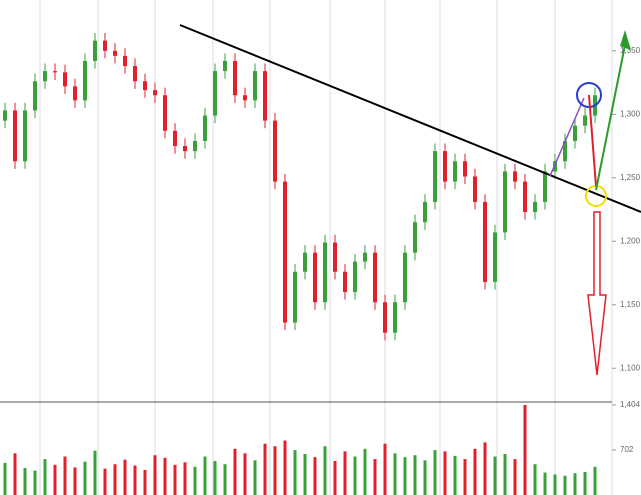  I want to click on down-block-arrow, so click(597, 293).